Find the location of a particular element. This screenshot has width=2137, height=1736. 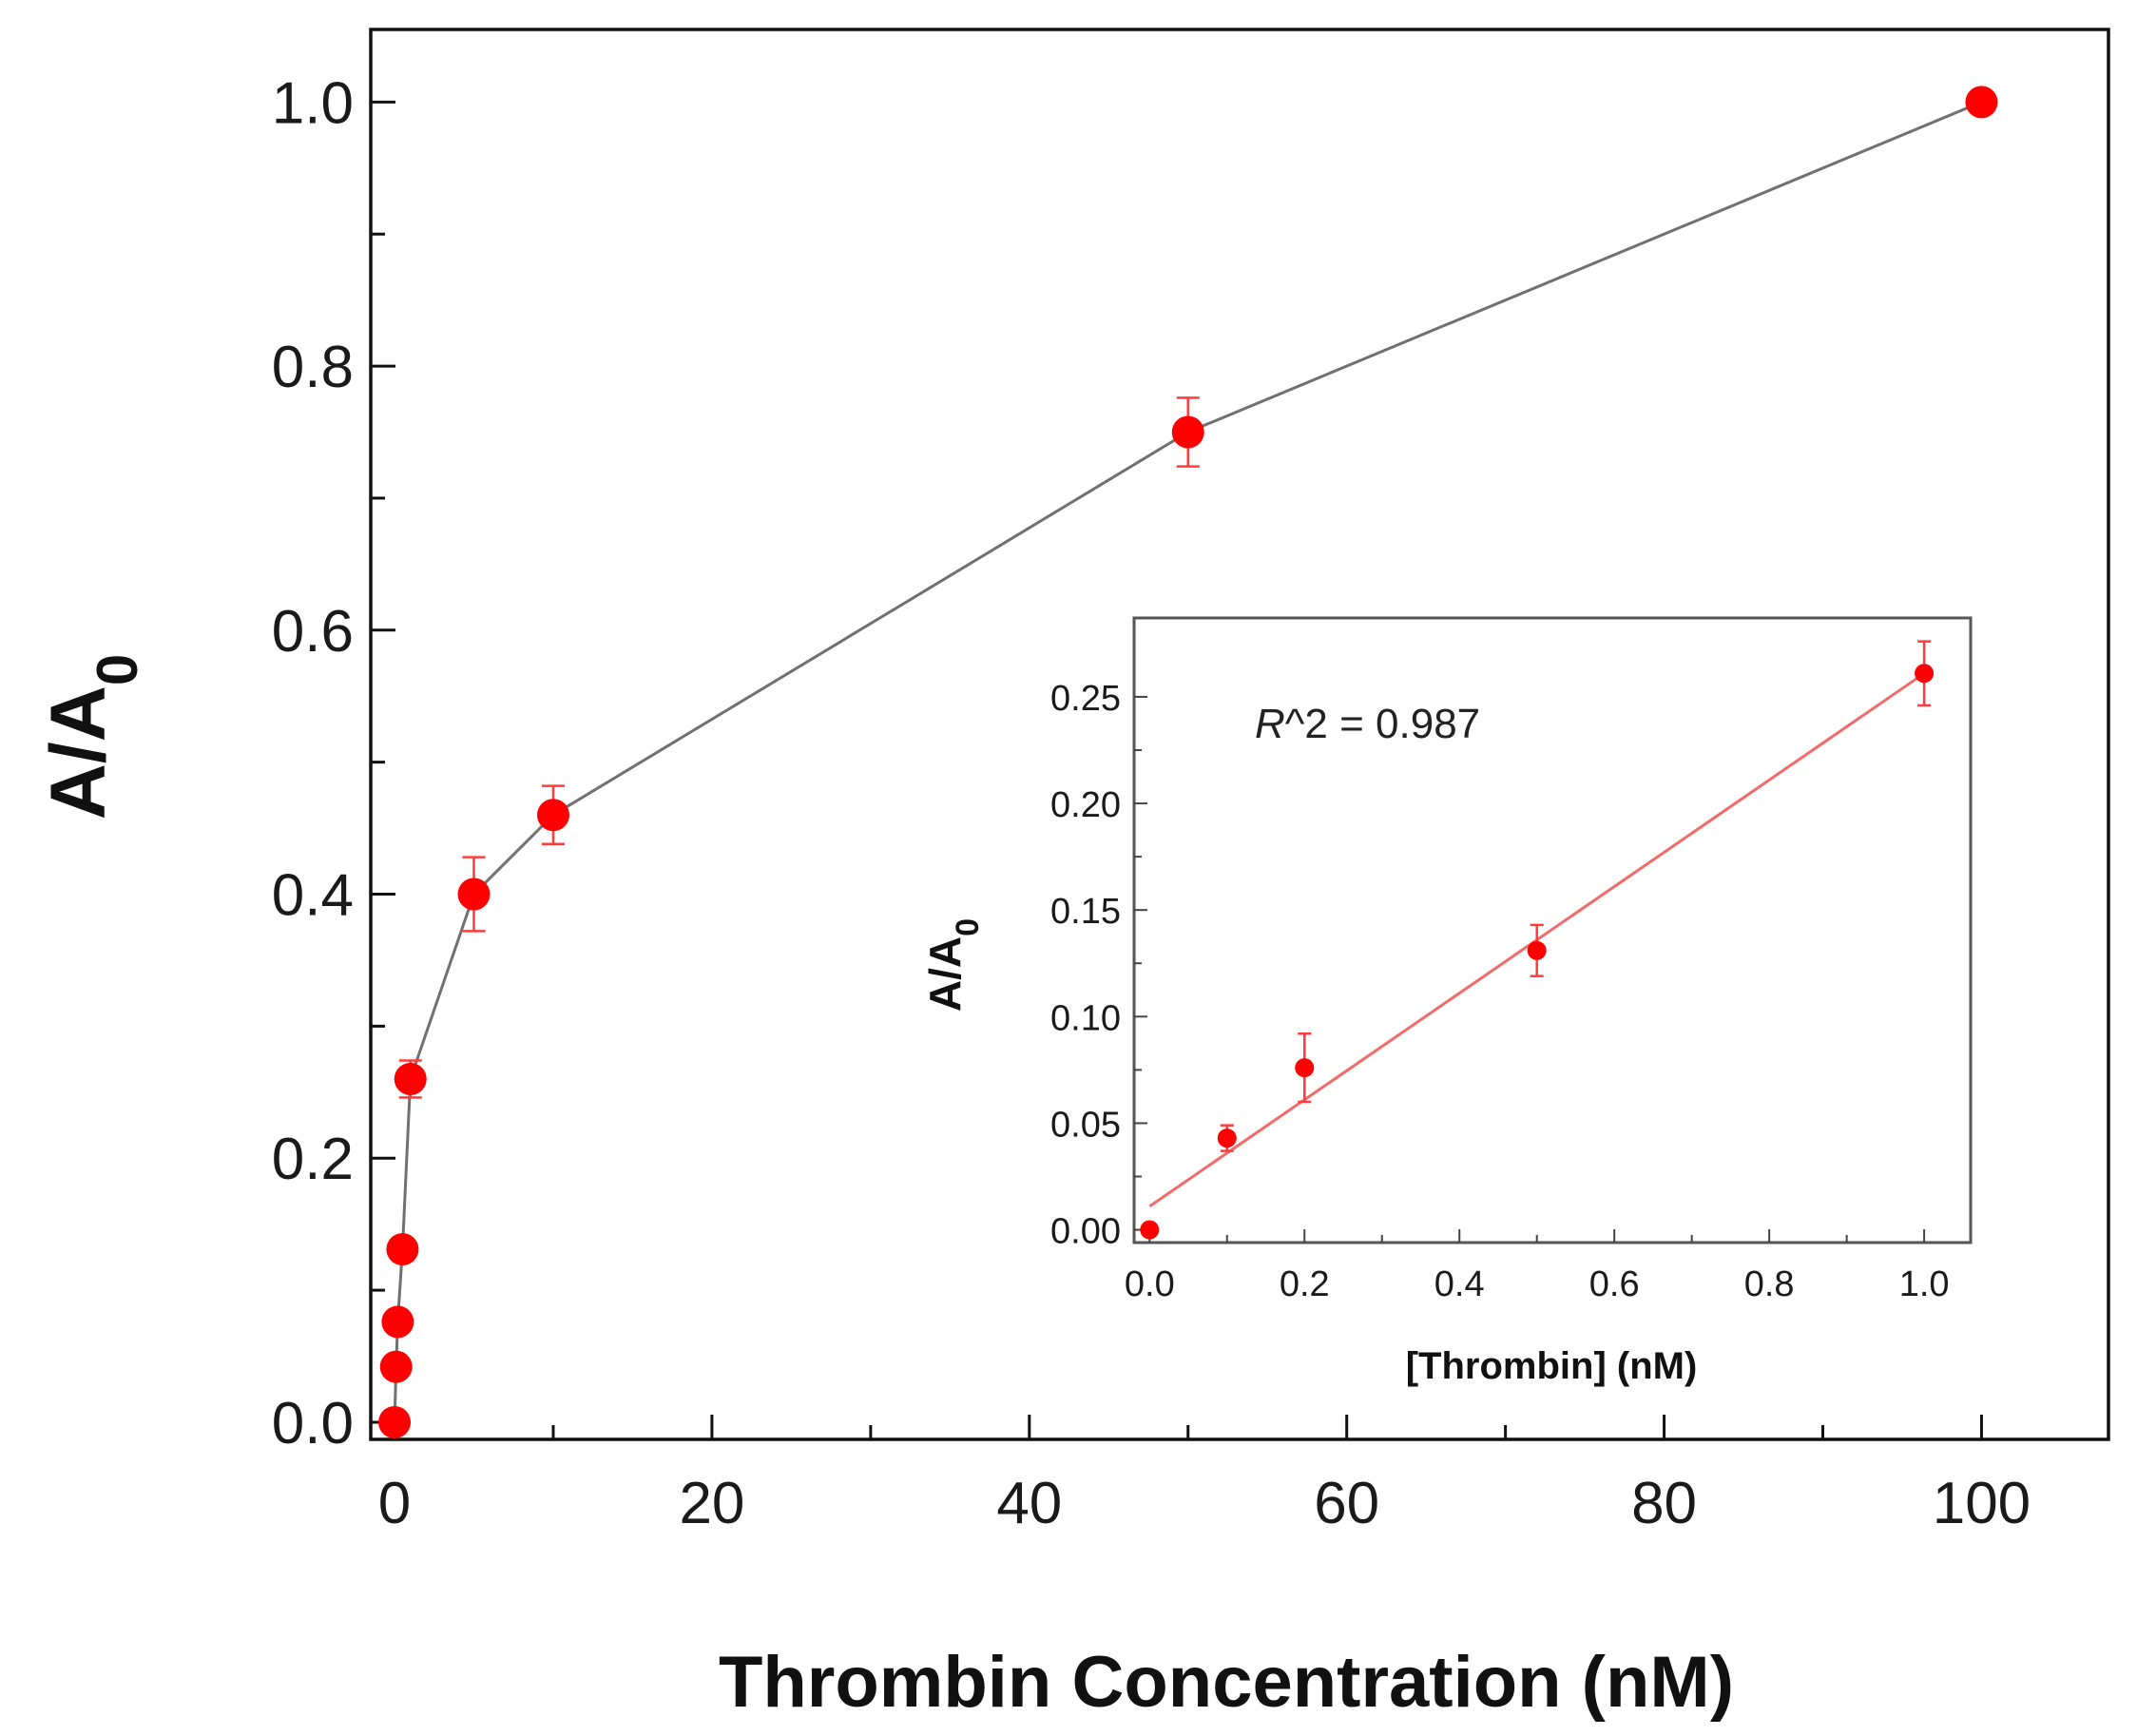

main-x-tick-label: 60 is located at coordinates (1347, 1504).